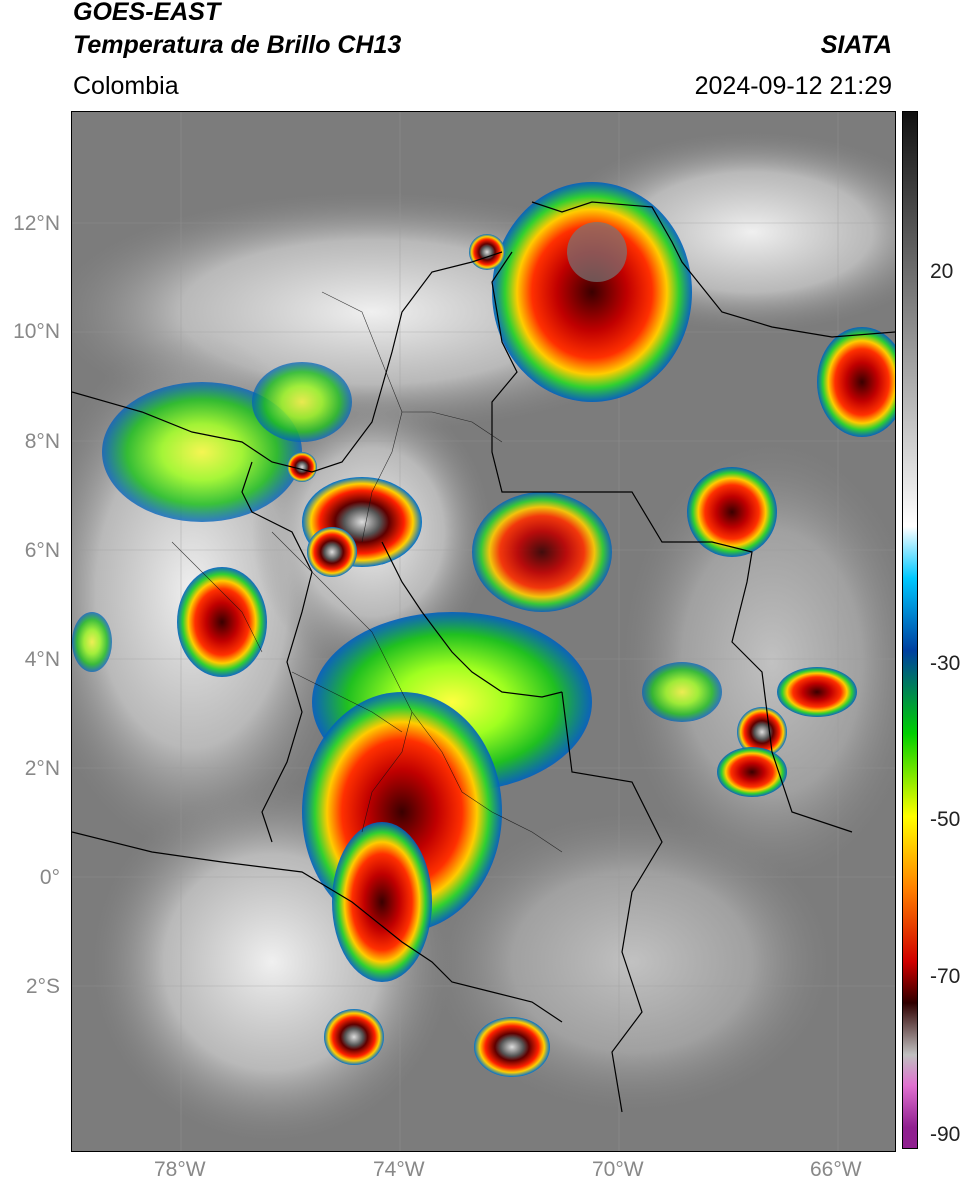 The height and width of the screenshot is (1190, 966). What do you see at coordinates (147, 13) in the screenshot?
I see `satellite-title: GOES-EAST` at bounding box center [147, 13].